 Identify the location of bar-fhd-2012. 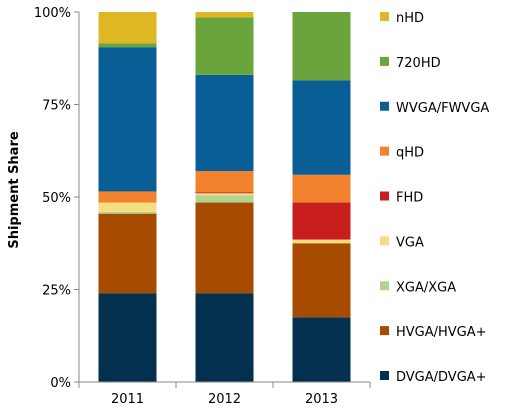
(224, 193).